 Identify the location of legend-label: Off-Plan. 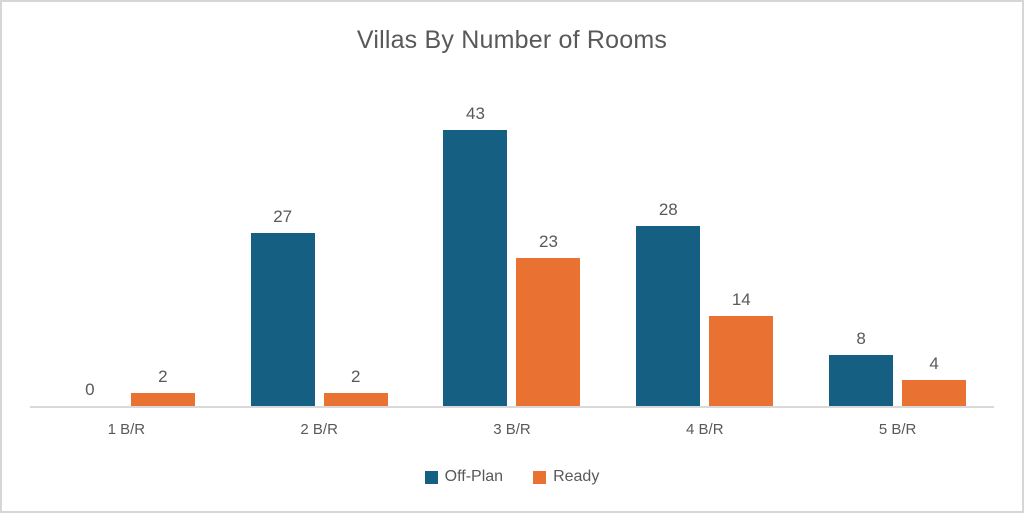
(474, 476).